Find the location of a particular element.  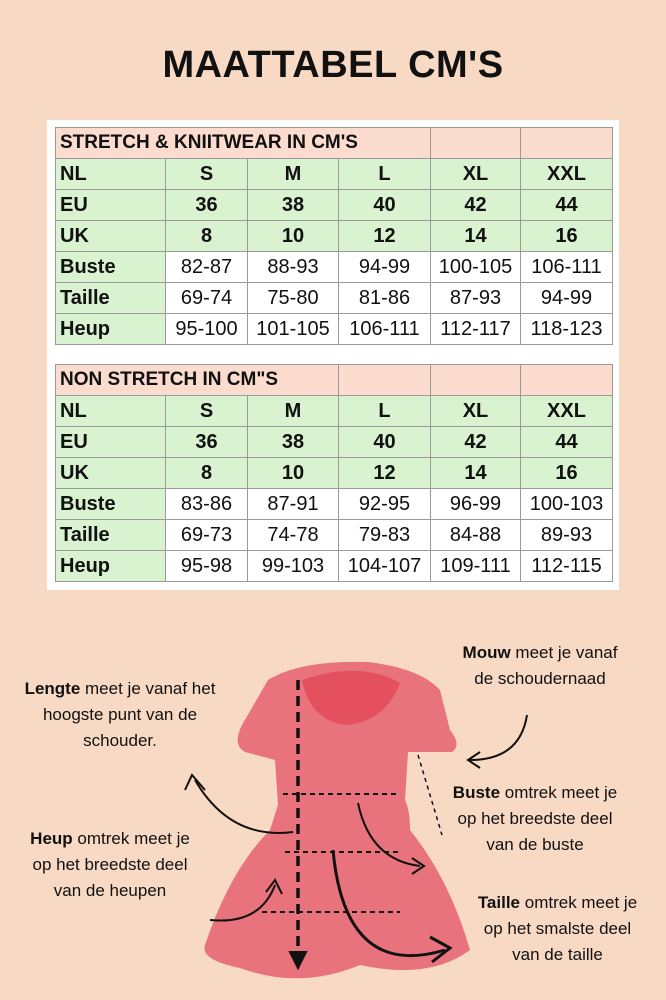

table-heading-row: STRETCH & KNIITWEAR IN CM'S is located at coordinates (334, 143).